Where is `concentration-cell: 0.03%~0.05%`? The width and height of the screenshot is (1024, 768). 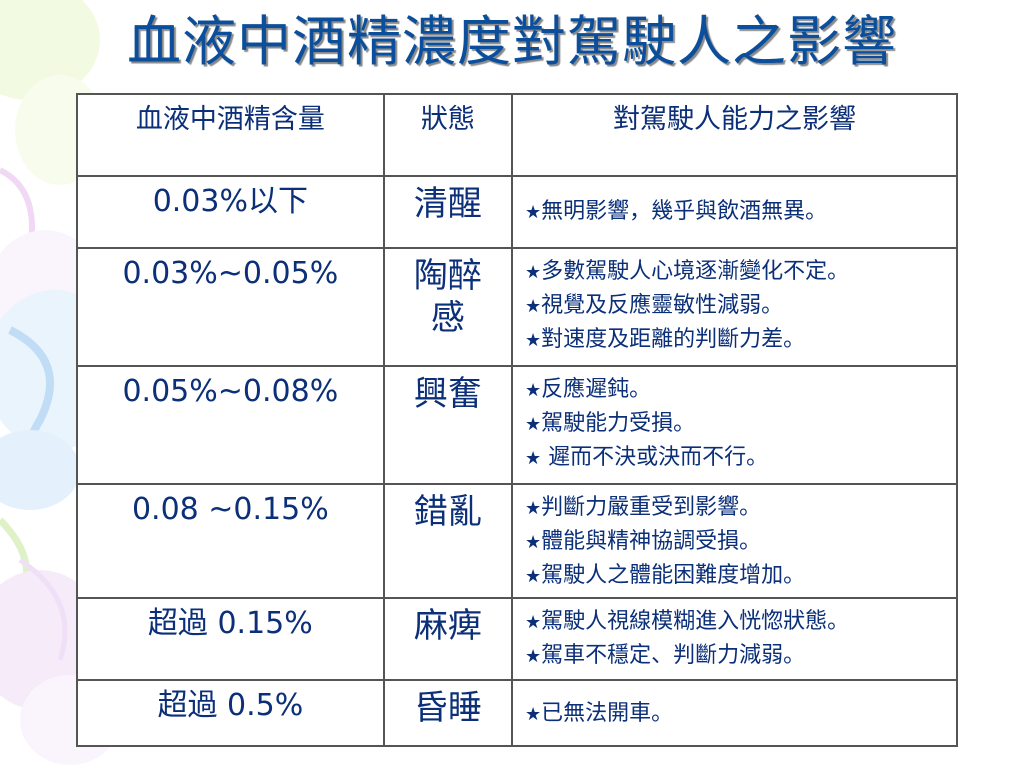 concentration-cell: 0.03%~0.05% is located at coordinates (230, 307).